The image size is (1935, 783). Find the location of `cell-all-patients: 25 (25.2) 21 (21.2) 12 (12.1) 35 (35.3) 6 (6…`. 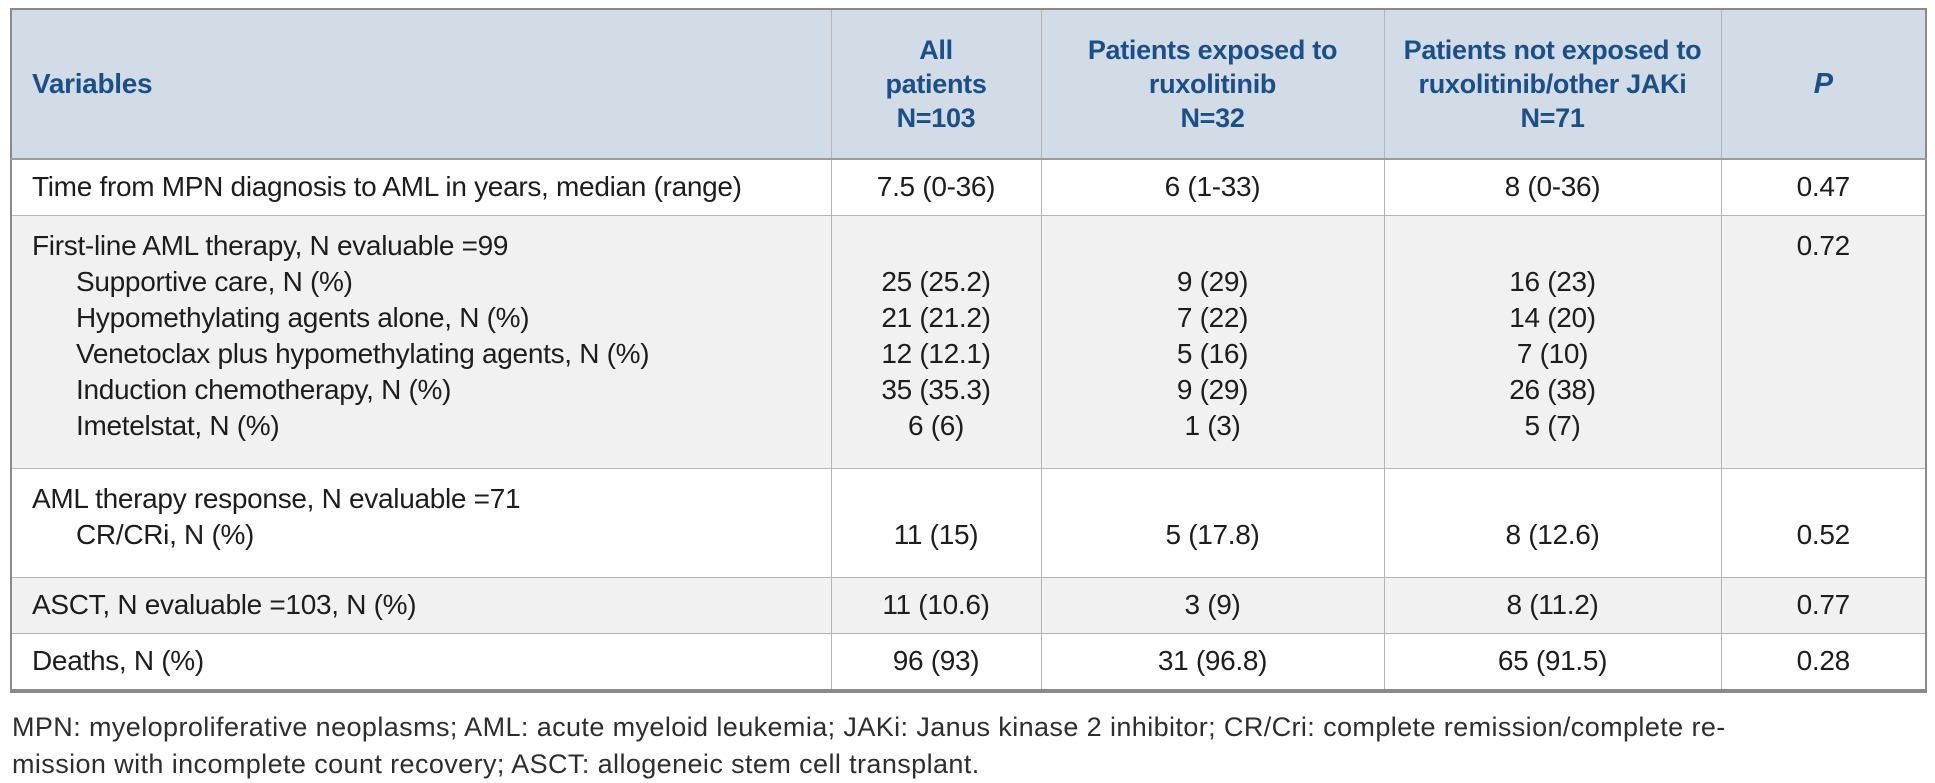

cell-all-patients: 25 (25.2) 21 (21.2) 12 (12.1) 35 (35.3) 6 (6… is located at coordinates (936, 342).